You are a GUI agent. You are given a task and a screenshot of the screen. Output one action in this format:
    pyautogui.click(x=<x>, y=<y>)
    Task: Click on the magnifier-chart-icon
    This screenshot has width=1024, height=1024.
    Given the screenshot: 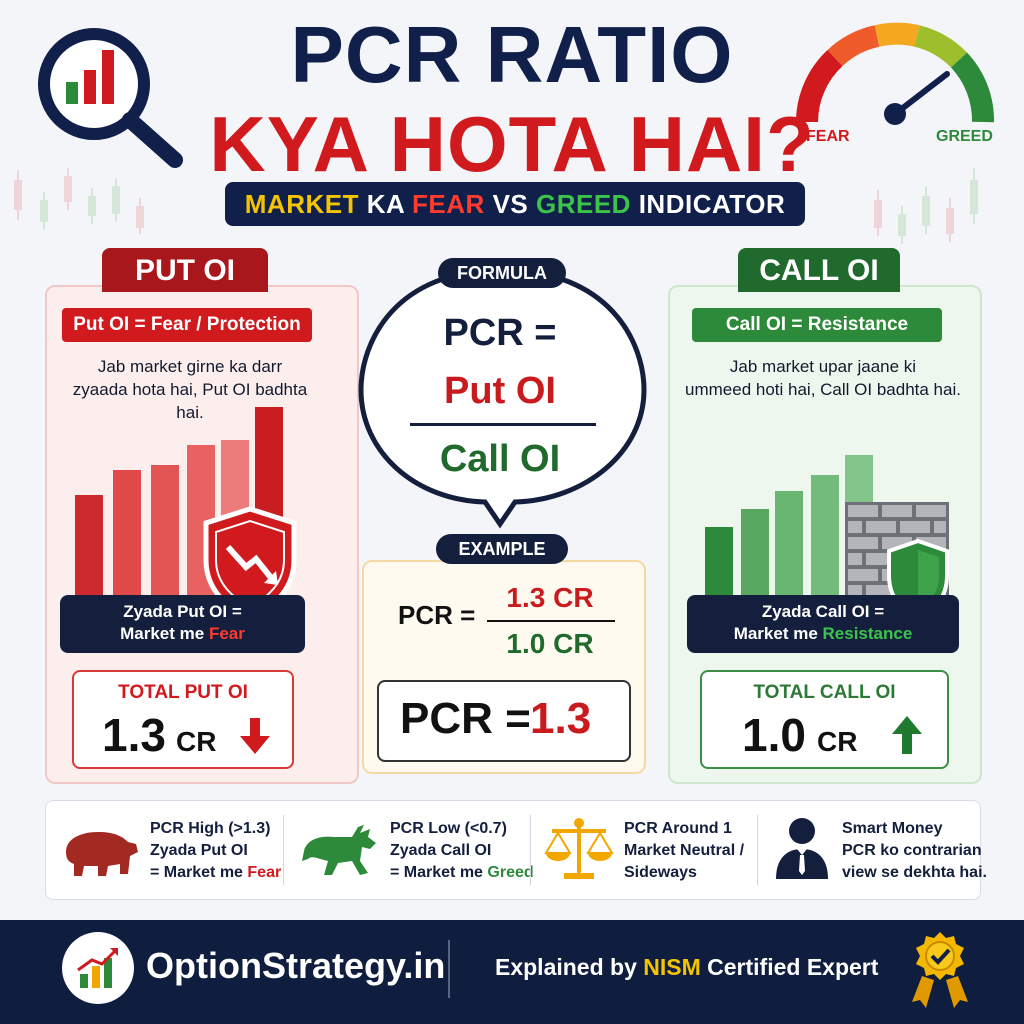 What is the action you would take?
    pyautogui.click(x=110, y=98)
    